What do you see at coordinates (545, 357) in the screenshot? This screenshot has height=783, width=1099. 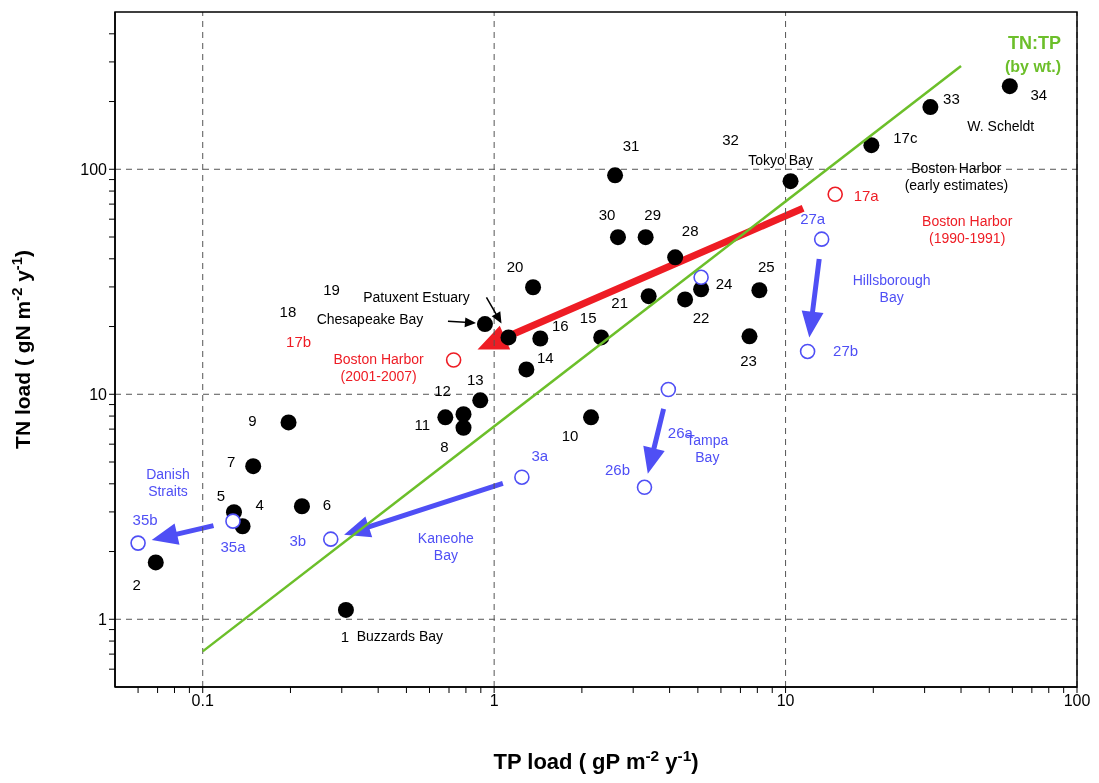 I see `annotation: 14` at bounding box center [545, 357].